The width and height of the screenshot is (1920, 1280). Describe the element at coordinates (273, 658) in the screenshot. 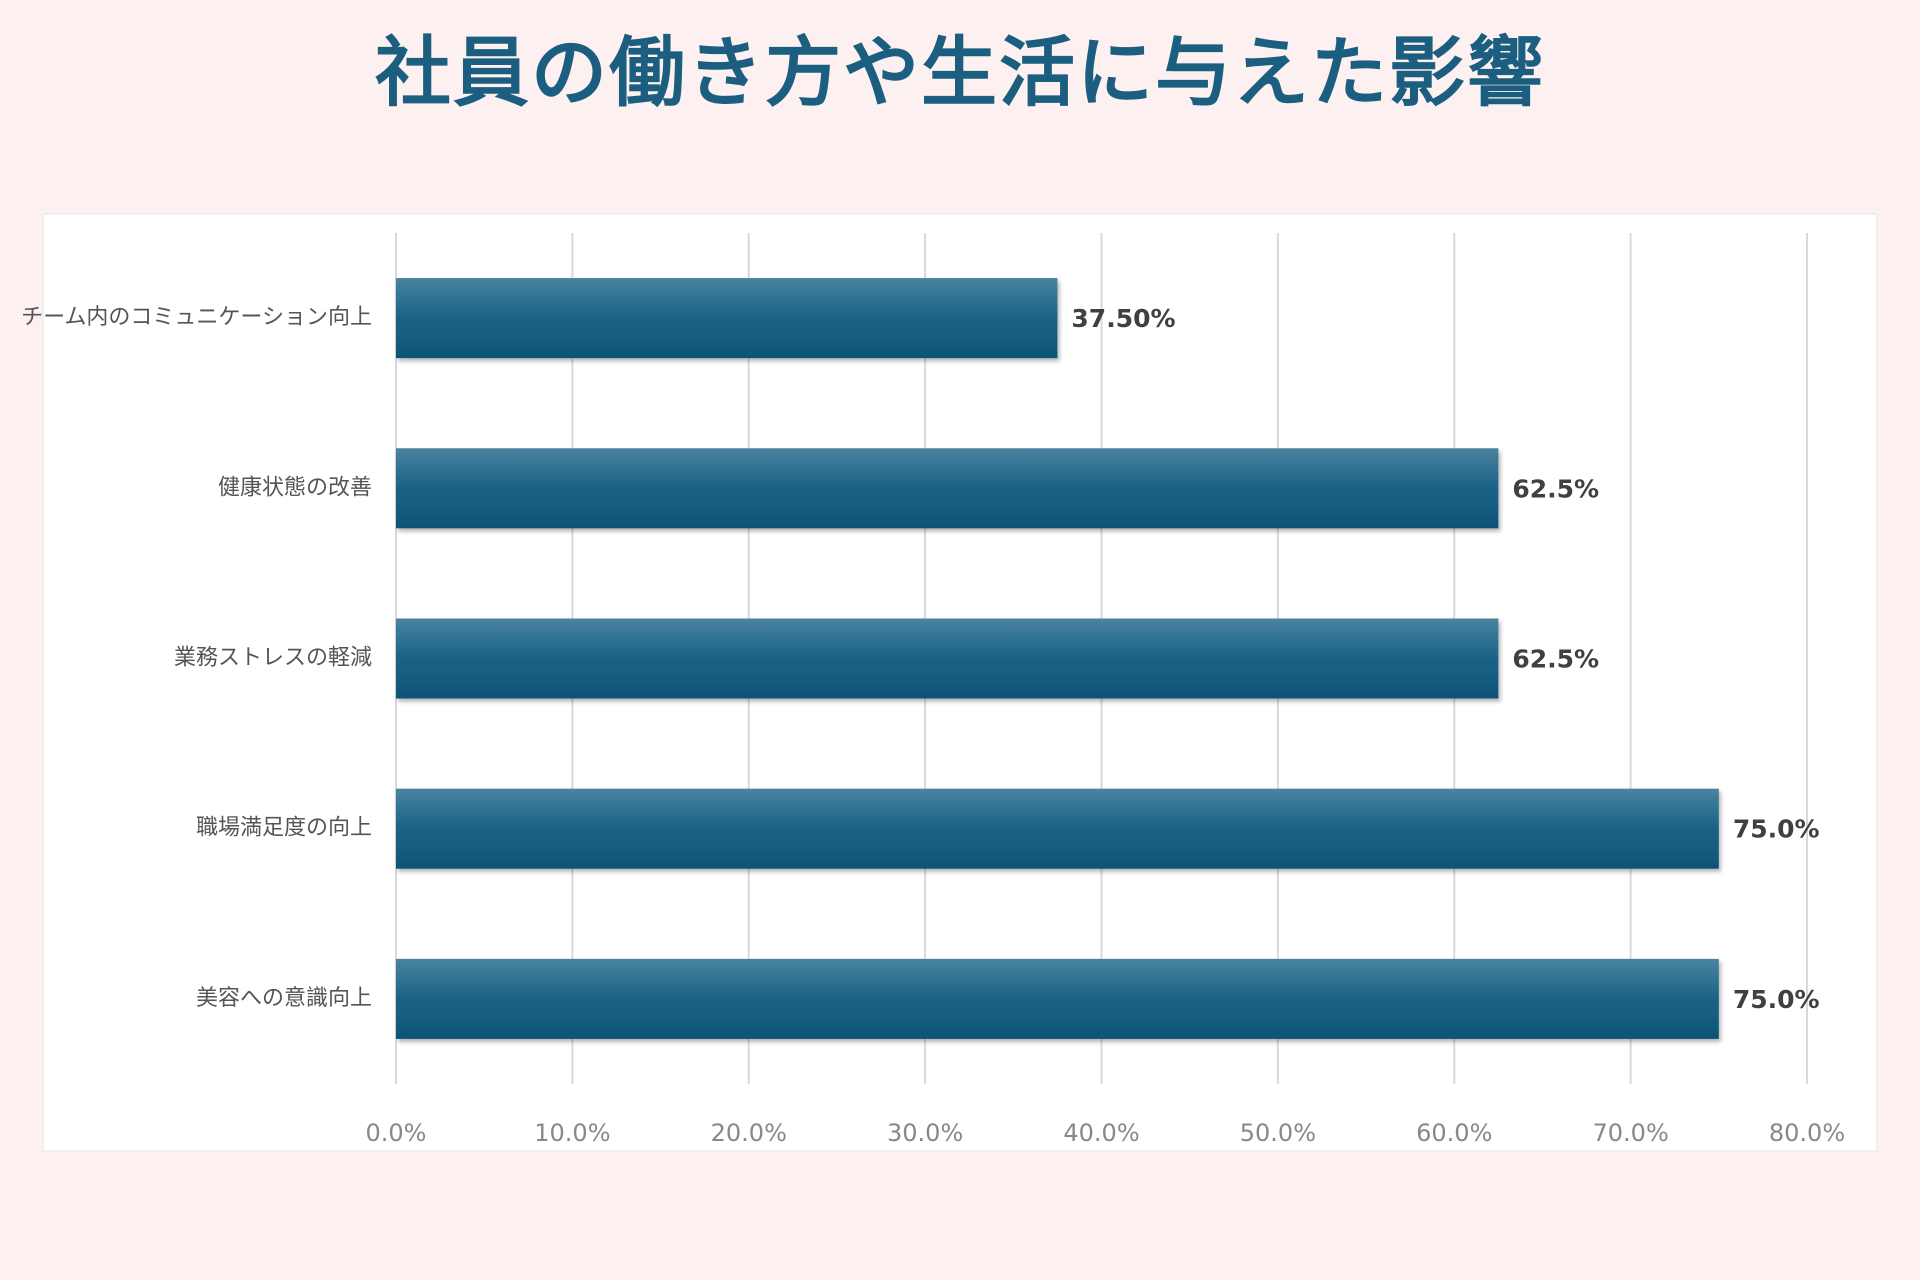

I see `y-tick-label: 業務ストレスの軽減` at that location.